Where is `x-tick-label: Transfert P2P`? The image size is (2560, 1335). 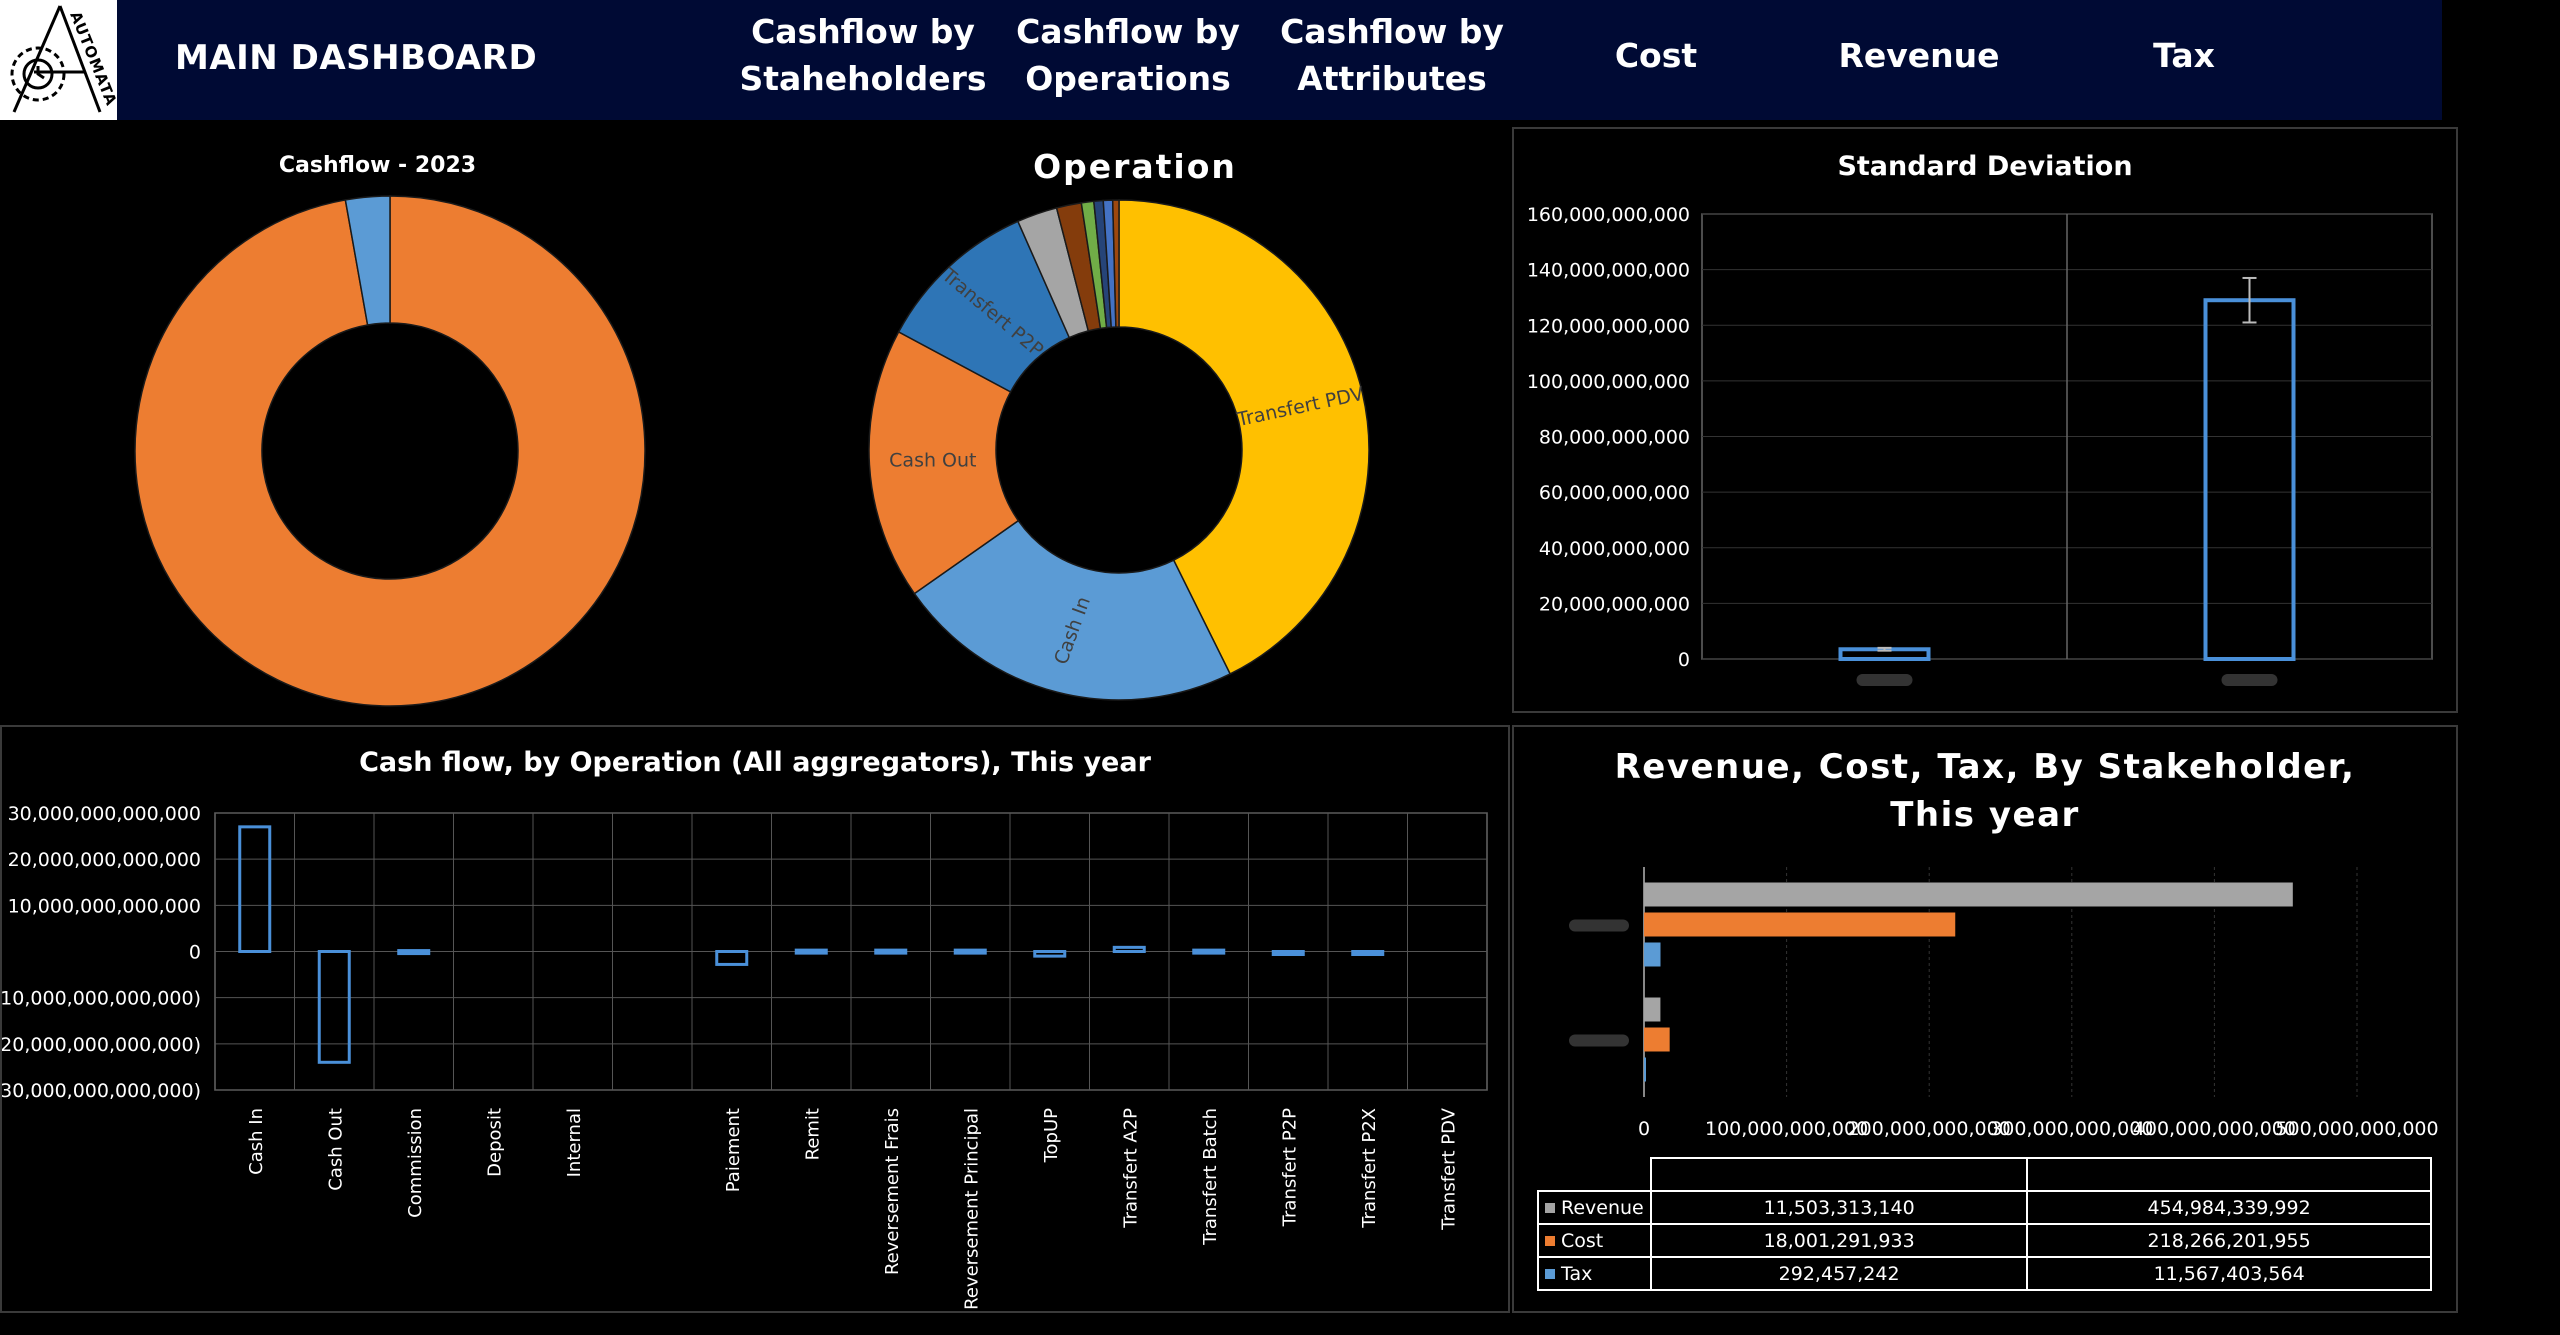
x-tick-label: Transfert P2P is located at coordinates (1289, 1167).